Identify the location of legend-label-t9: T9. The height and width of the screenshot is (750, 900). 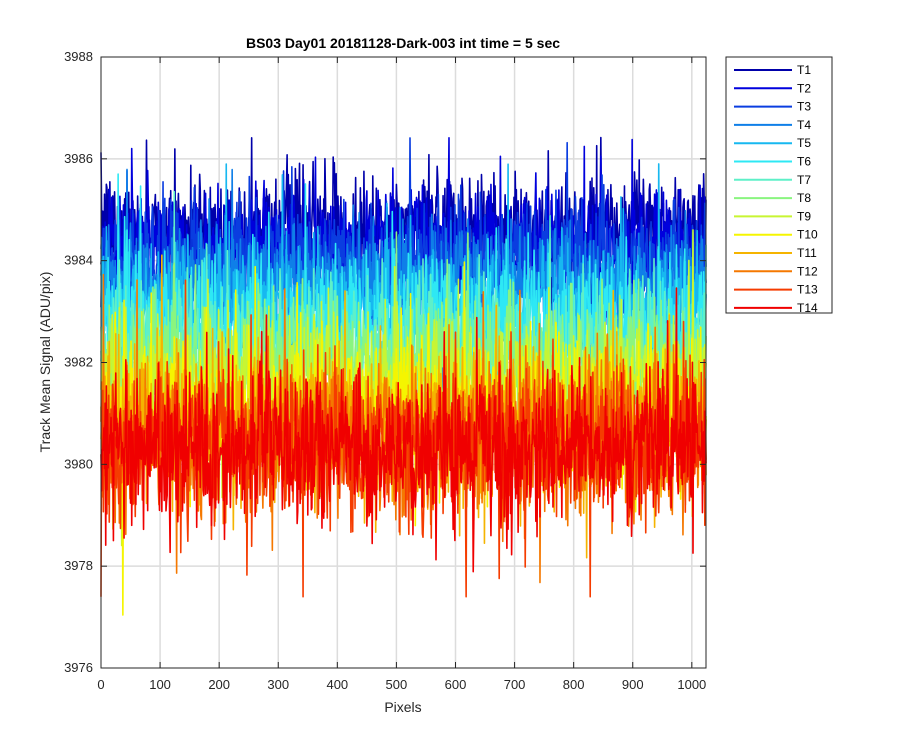
(804, 216).